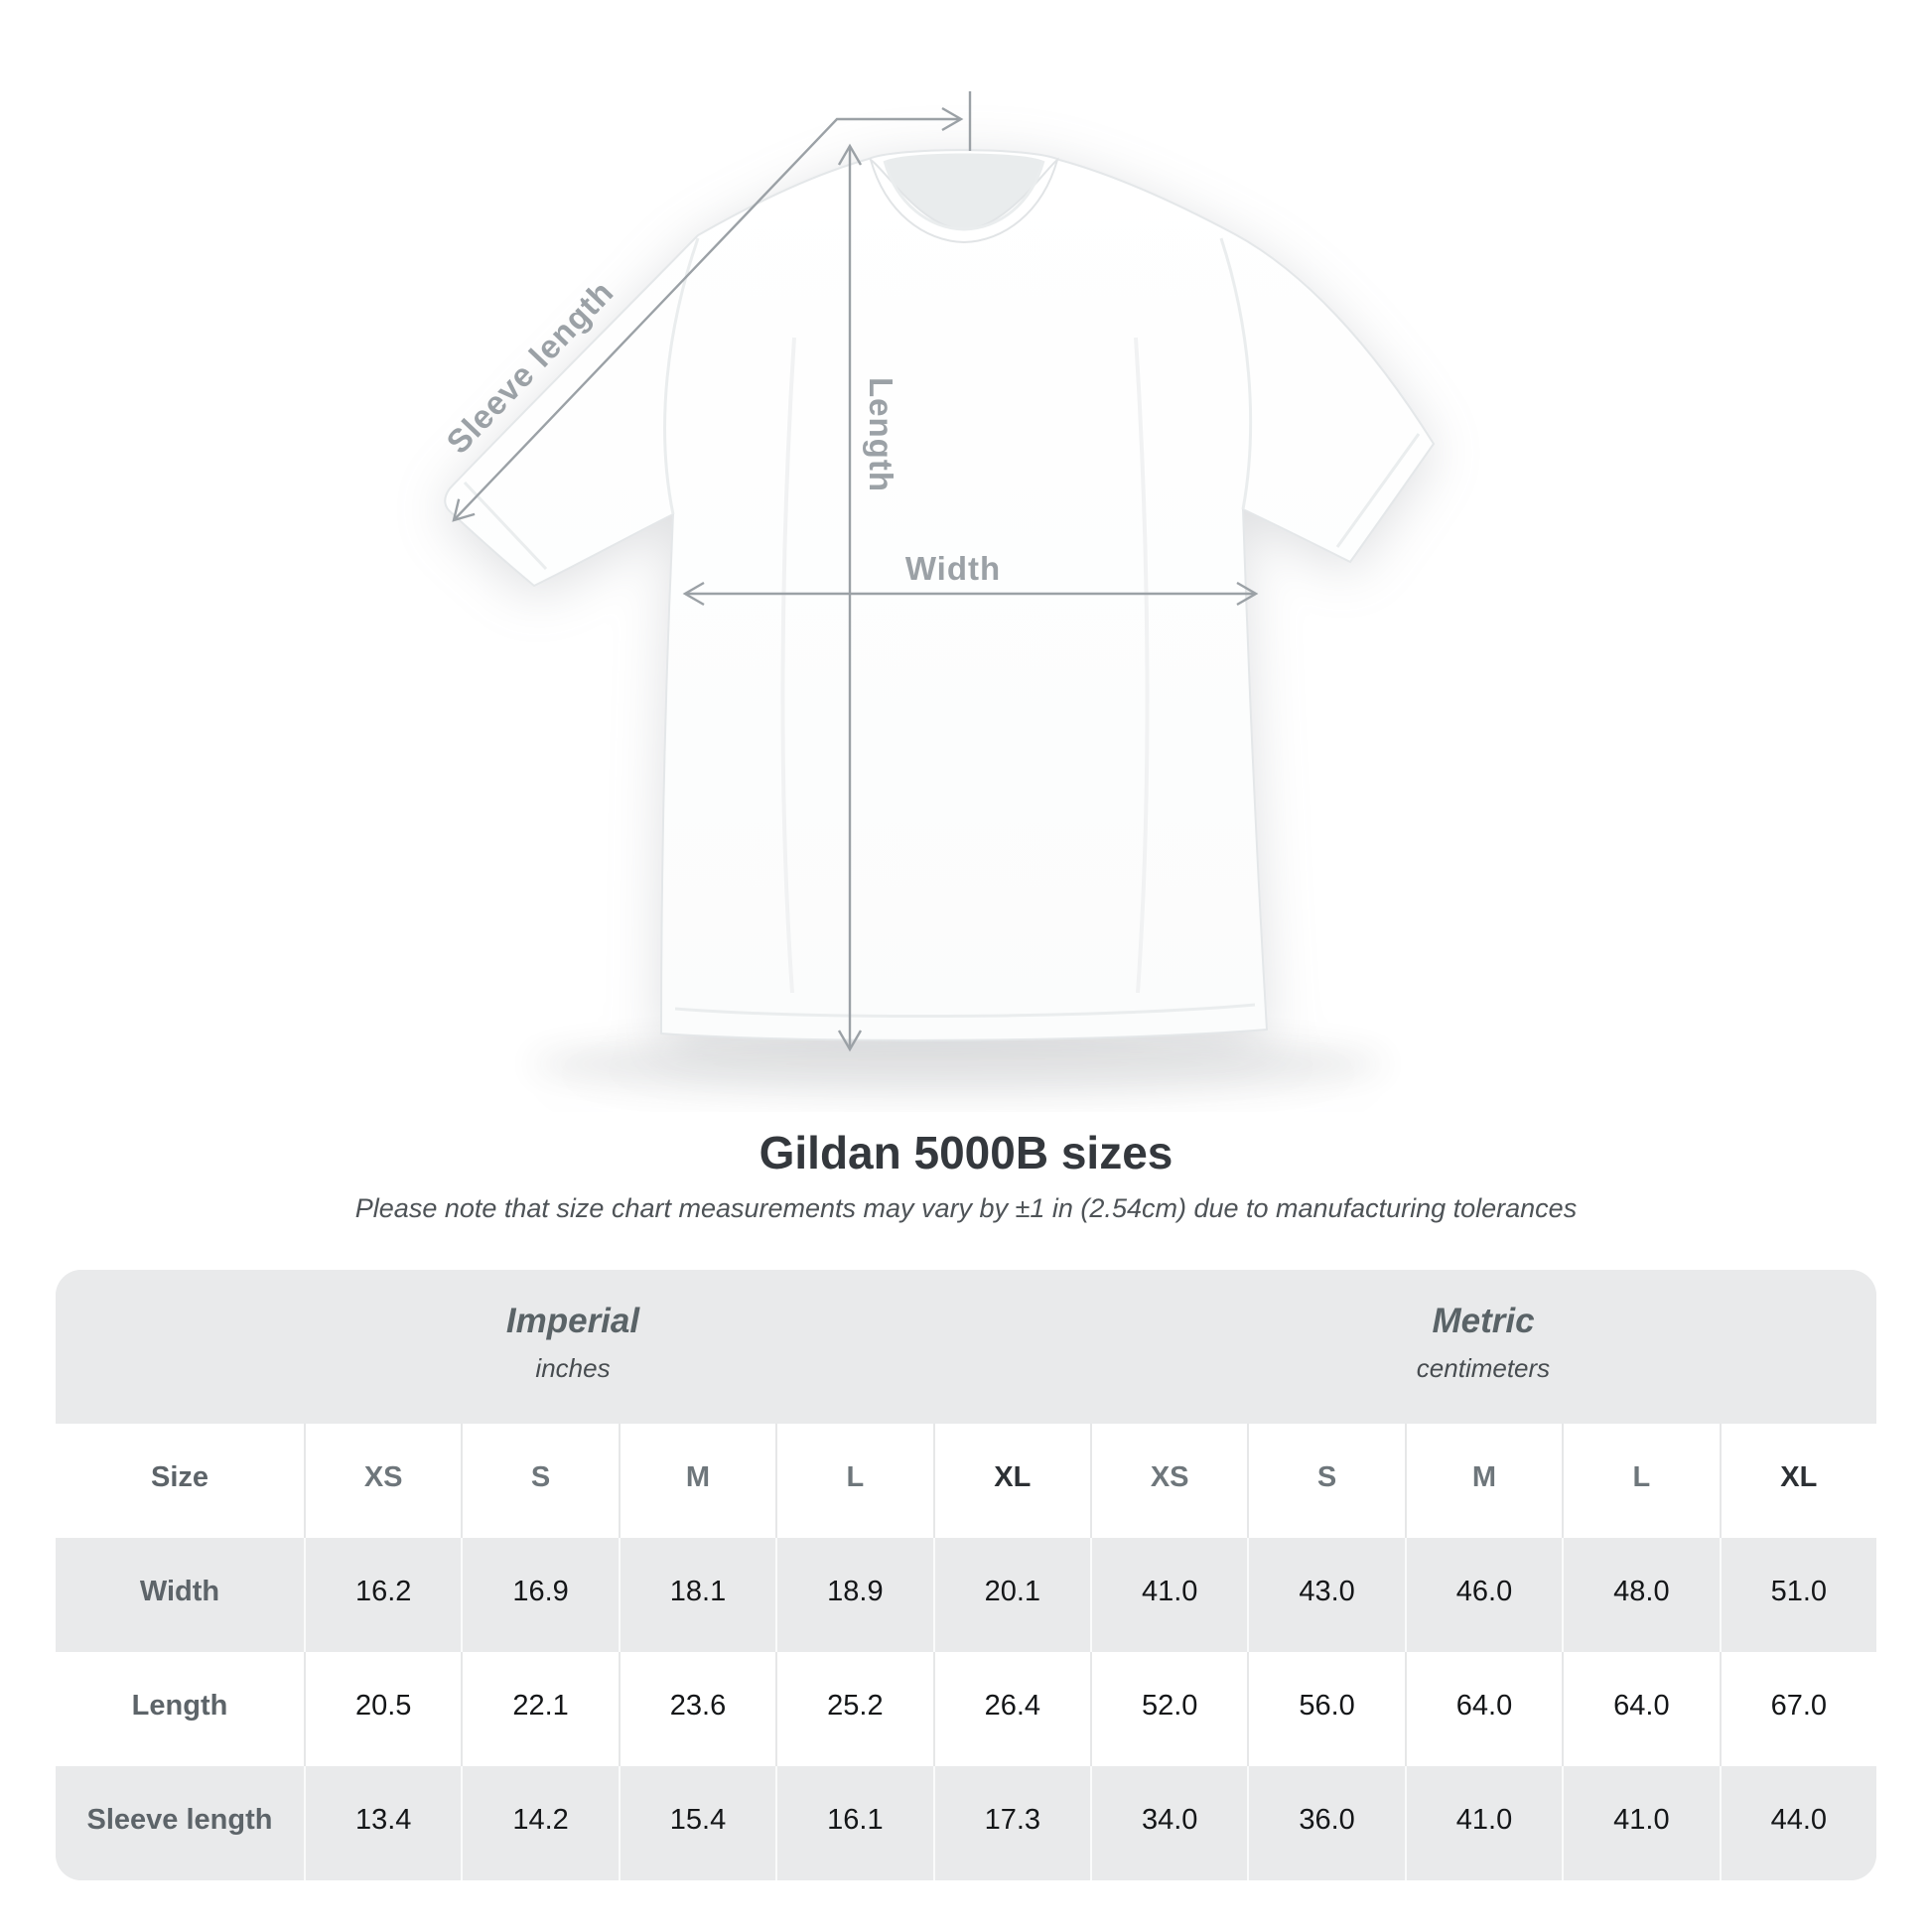 This screenshot has height=1932, width=1932. I want to click on value-cell: 16.1, so click(853, 1823).